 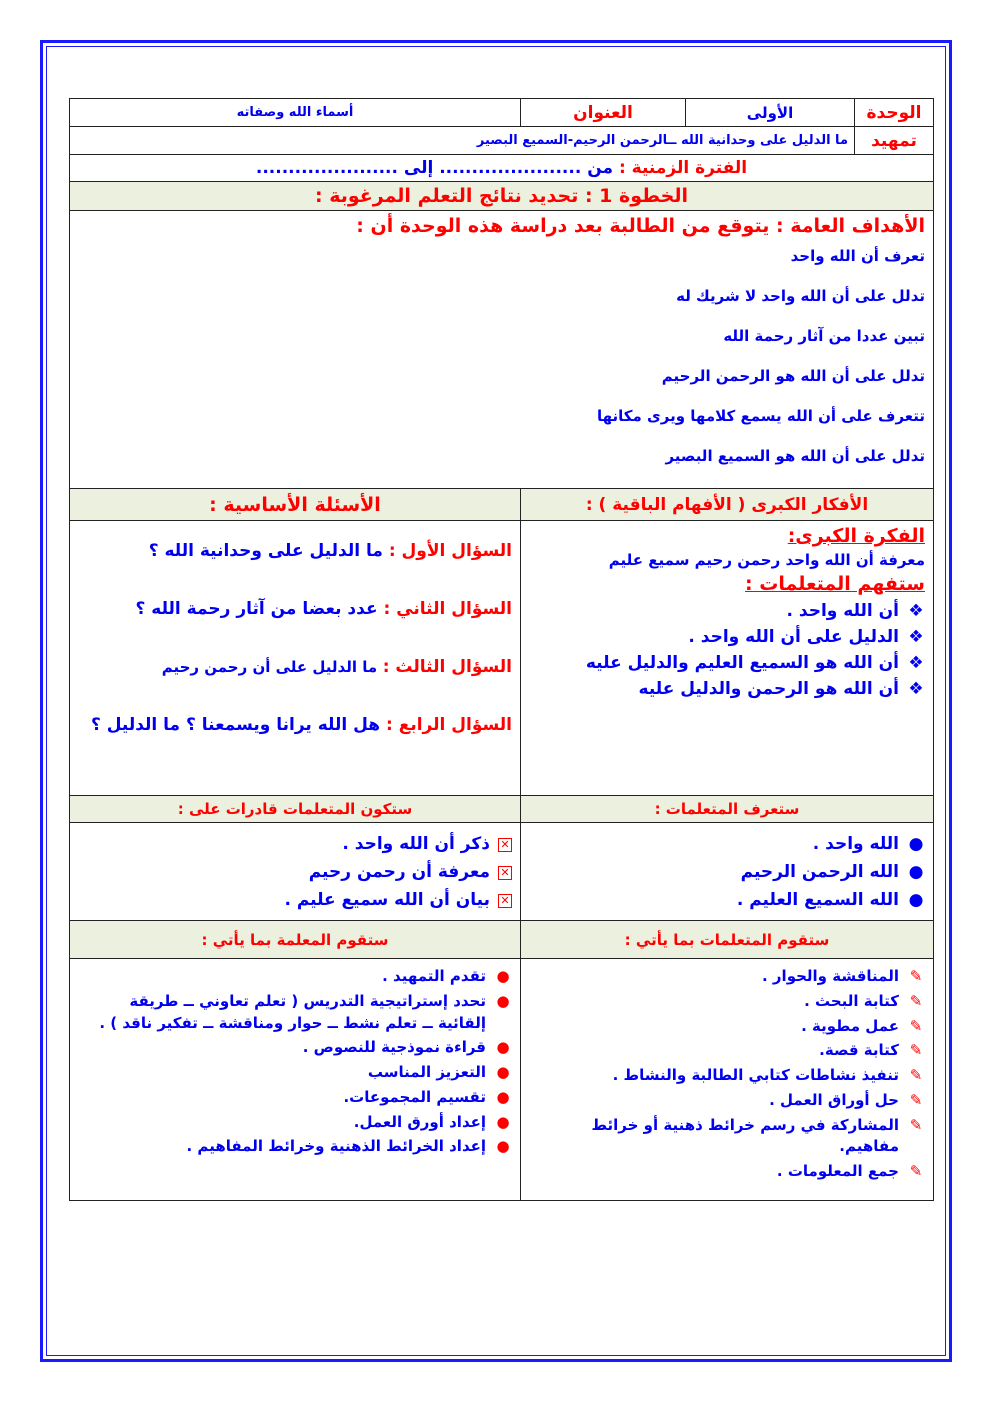 What do you see at coordinates (295, 112) in the screenshot?
I see `title-value: أسماء الله وصفاته` at bounding box center [295, 112].